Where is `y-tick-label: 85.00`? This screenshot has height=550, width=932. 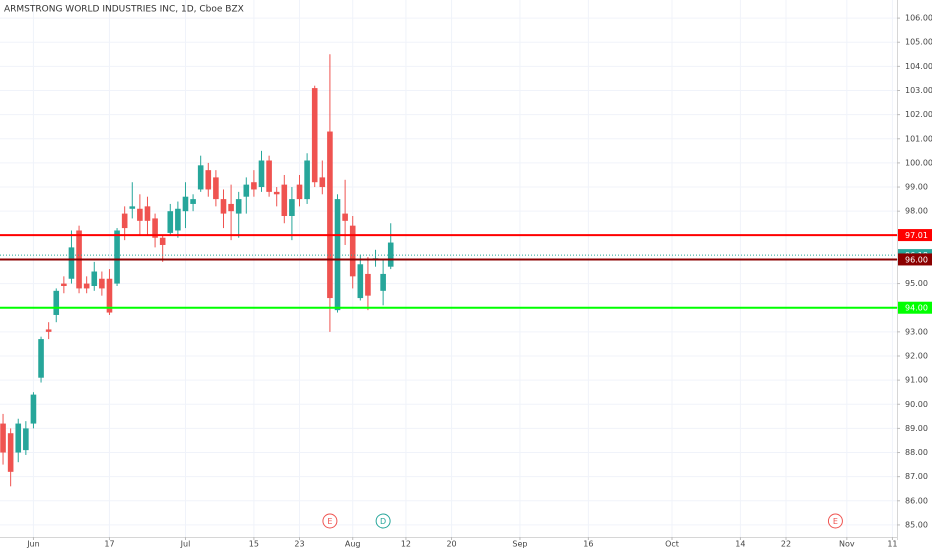 y-tick-label: 85.00 is located at coordinates (916, 524).